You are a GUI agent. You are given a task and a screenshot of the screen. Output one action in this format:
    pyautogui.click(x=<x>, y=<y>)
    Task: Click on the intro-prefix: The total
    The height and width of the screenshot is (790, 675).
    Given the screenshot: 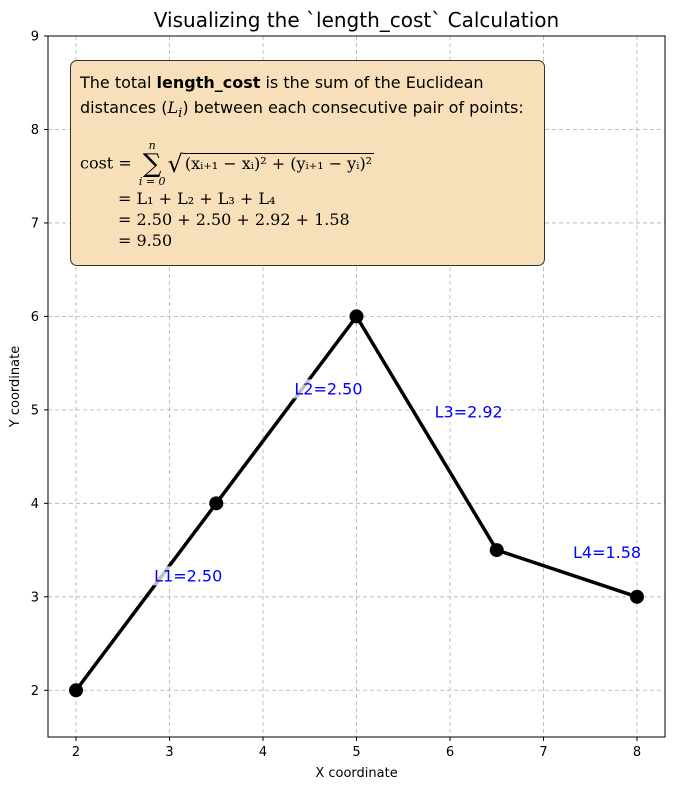 What is the action you would take?
    pyautogui.click(x=118, y=82)
    